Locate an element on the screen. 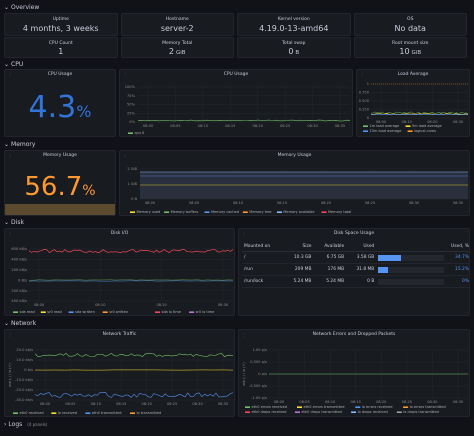 This screenshot has width=474, height=436. legend-label: eth0 errors transmitted is located at coordinates (324, 407).